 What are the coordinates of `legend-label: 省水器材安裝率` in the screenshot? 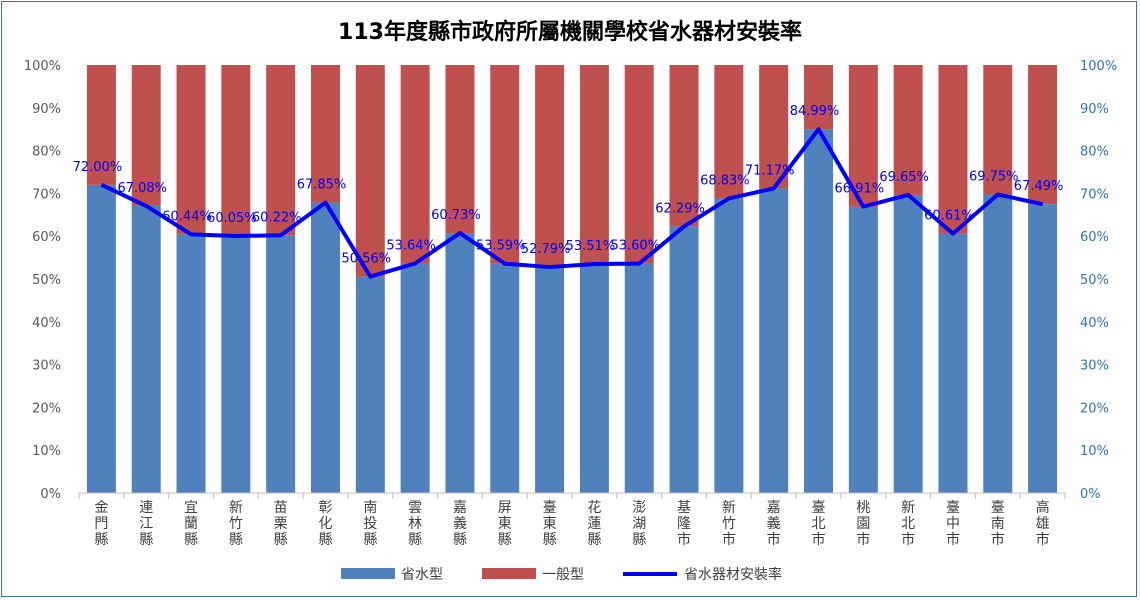 It's located at (733, 574).